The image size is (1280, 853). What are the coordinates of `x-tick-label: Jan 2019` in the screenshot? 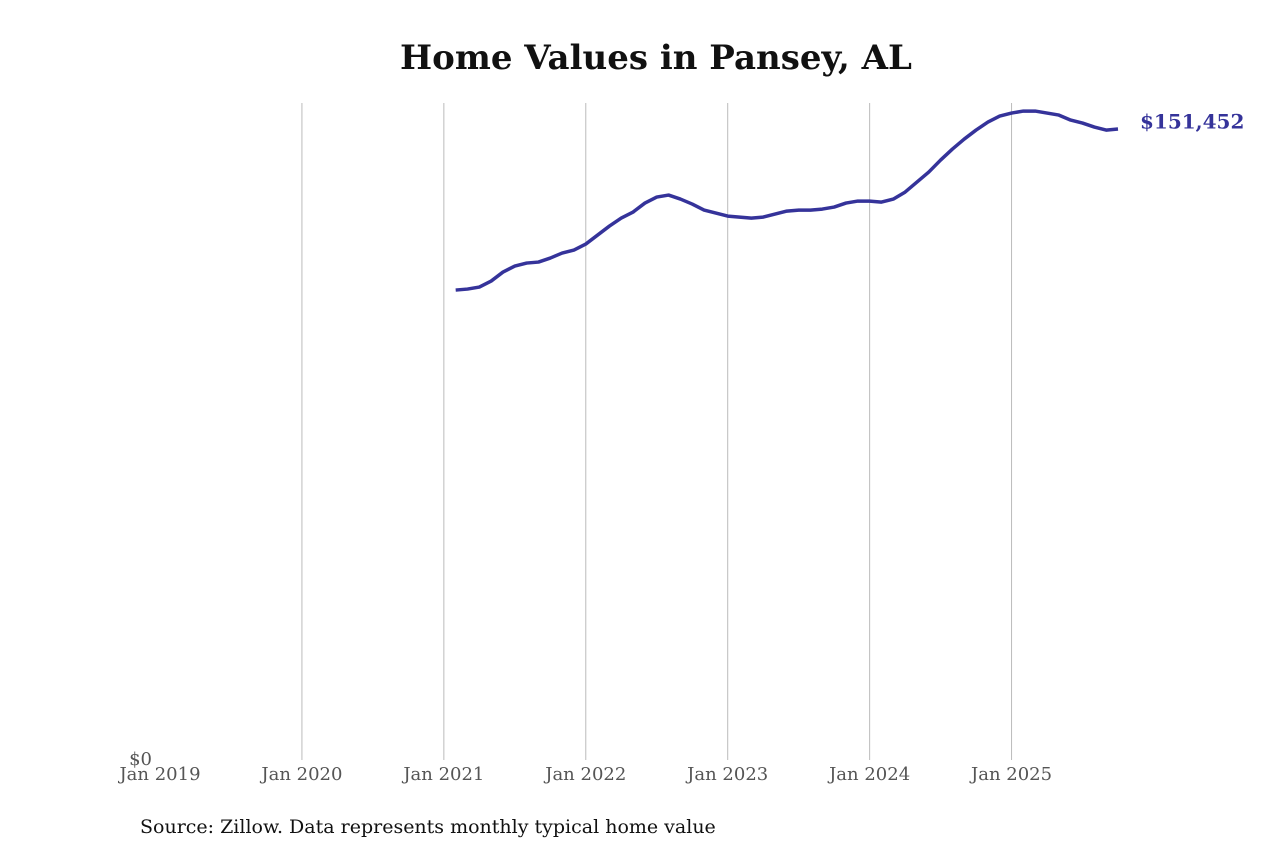 It's located at (158, 774).